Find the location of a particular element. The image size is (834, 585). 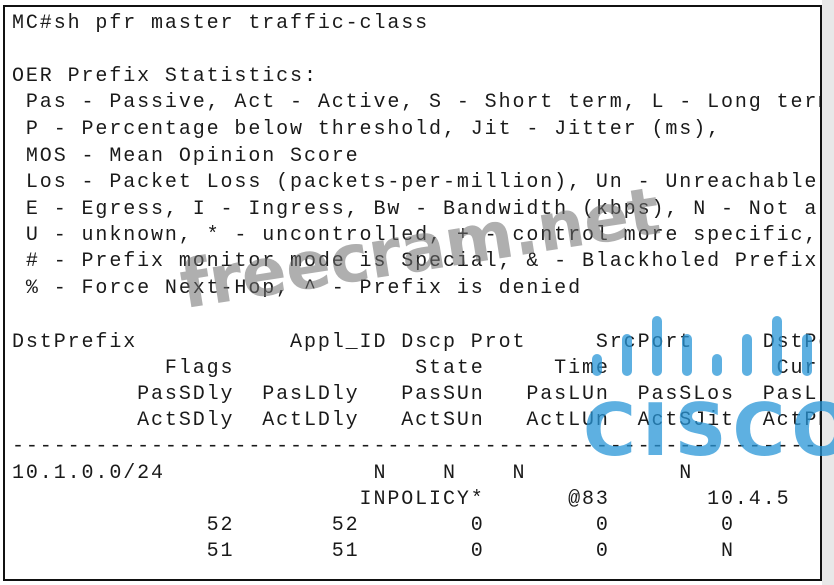

terminal-line: 10.1.0.0/24 N N N N is located at coordinates (353, 473).